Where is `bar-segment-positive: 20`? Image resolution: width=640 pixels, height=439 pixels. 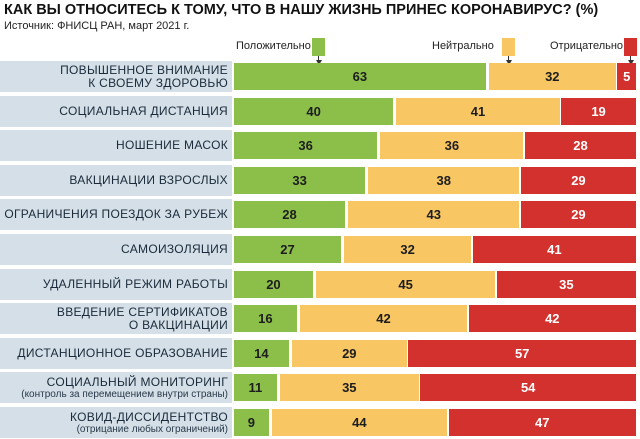
bar-segment-positive: 20 is located at coordinates (273, 284).